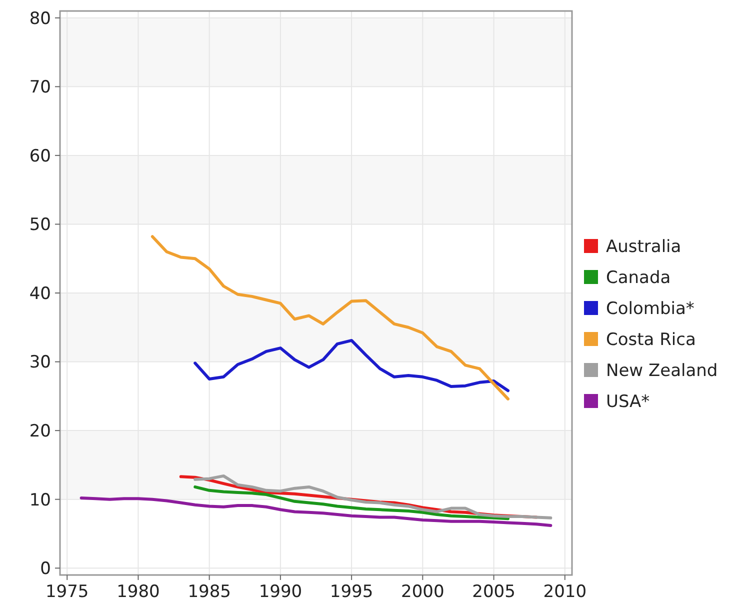  What do you see at coordinates (650, 308) in the screenshot?
I see `legend-label: Colombia*` at bounding box center [650, 308].